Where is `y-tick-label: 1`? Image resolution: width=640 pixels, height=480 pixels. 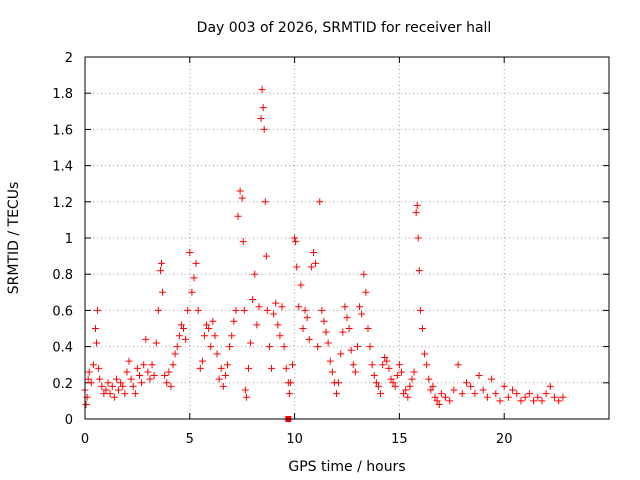 y-tick-label: 1 is located at coordinates (69, 239).